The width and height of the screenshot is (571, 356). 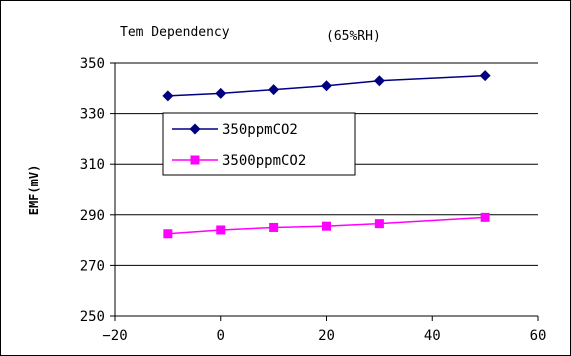 What do you see at coordinates (114, 336) in the screenshot?
I see `x-tick-label: −20` at bounding box center [114, 336].